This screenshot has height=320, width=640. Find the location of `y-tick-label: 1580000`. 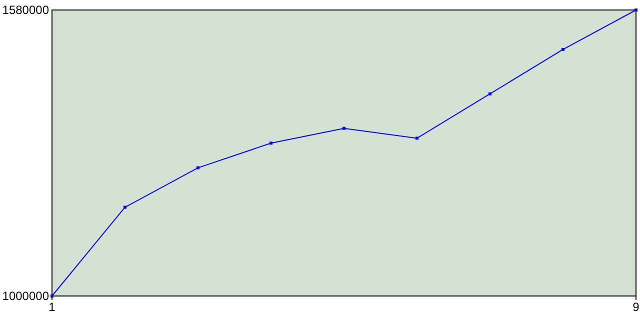

y-tick-label: 1580000 is located at coordinates (26, 10).